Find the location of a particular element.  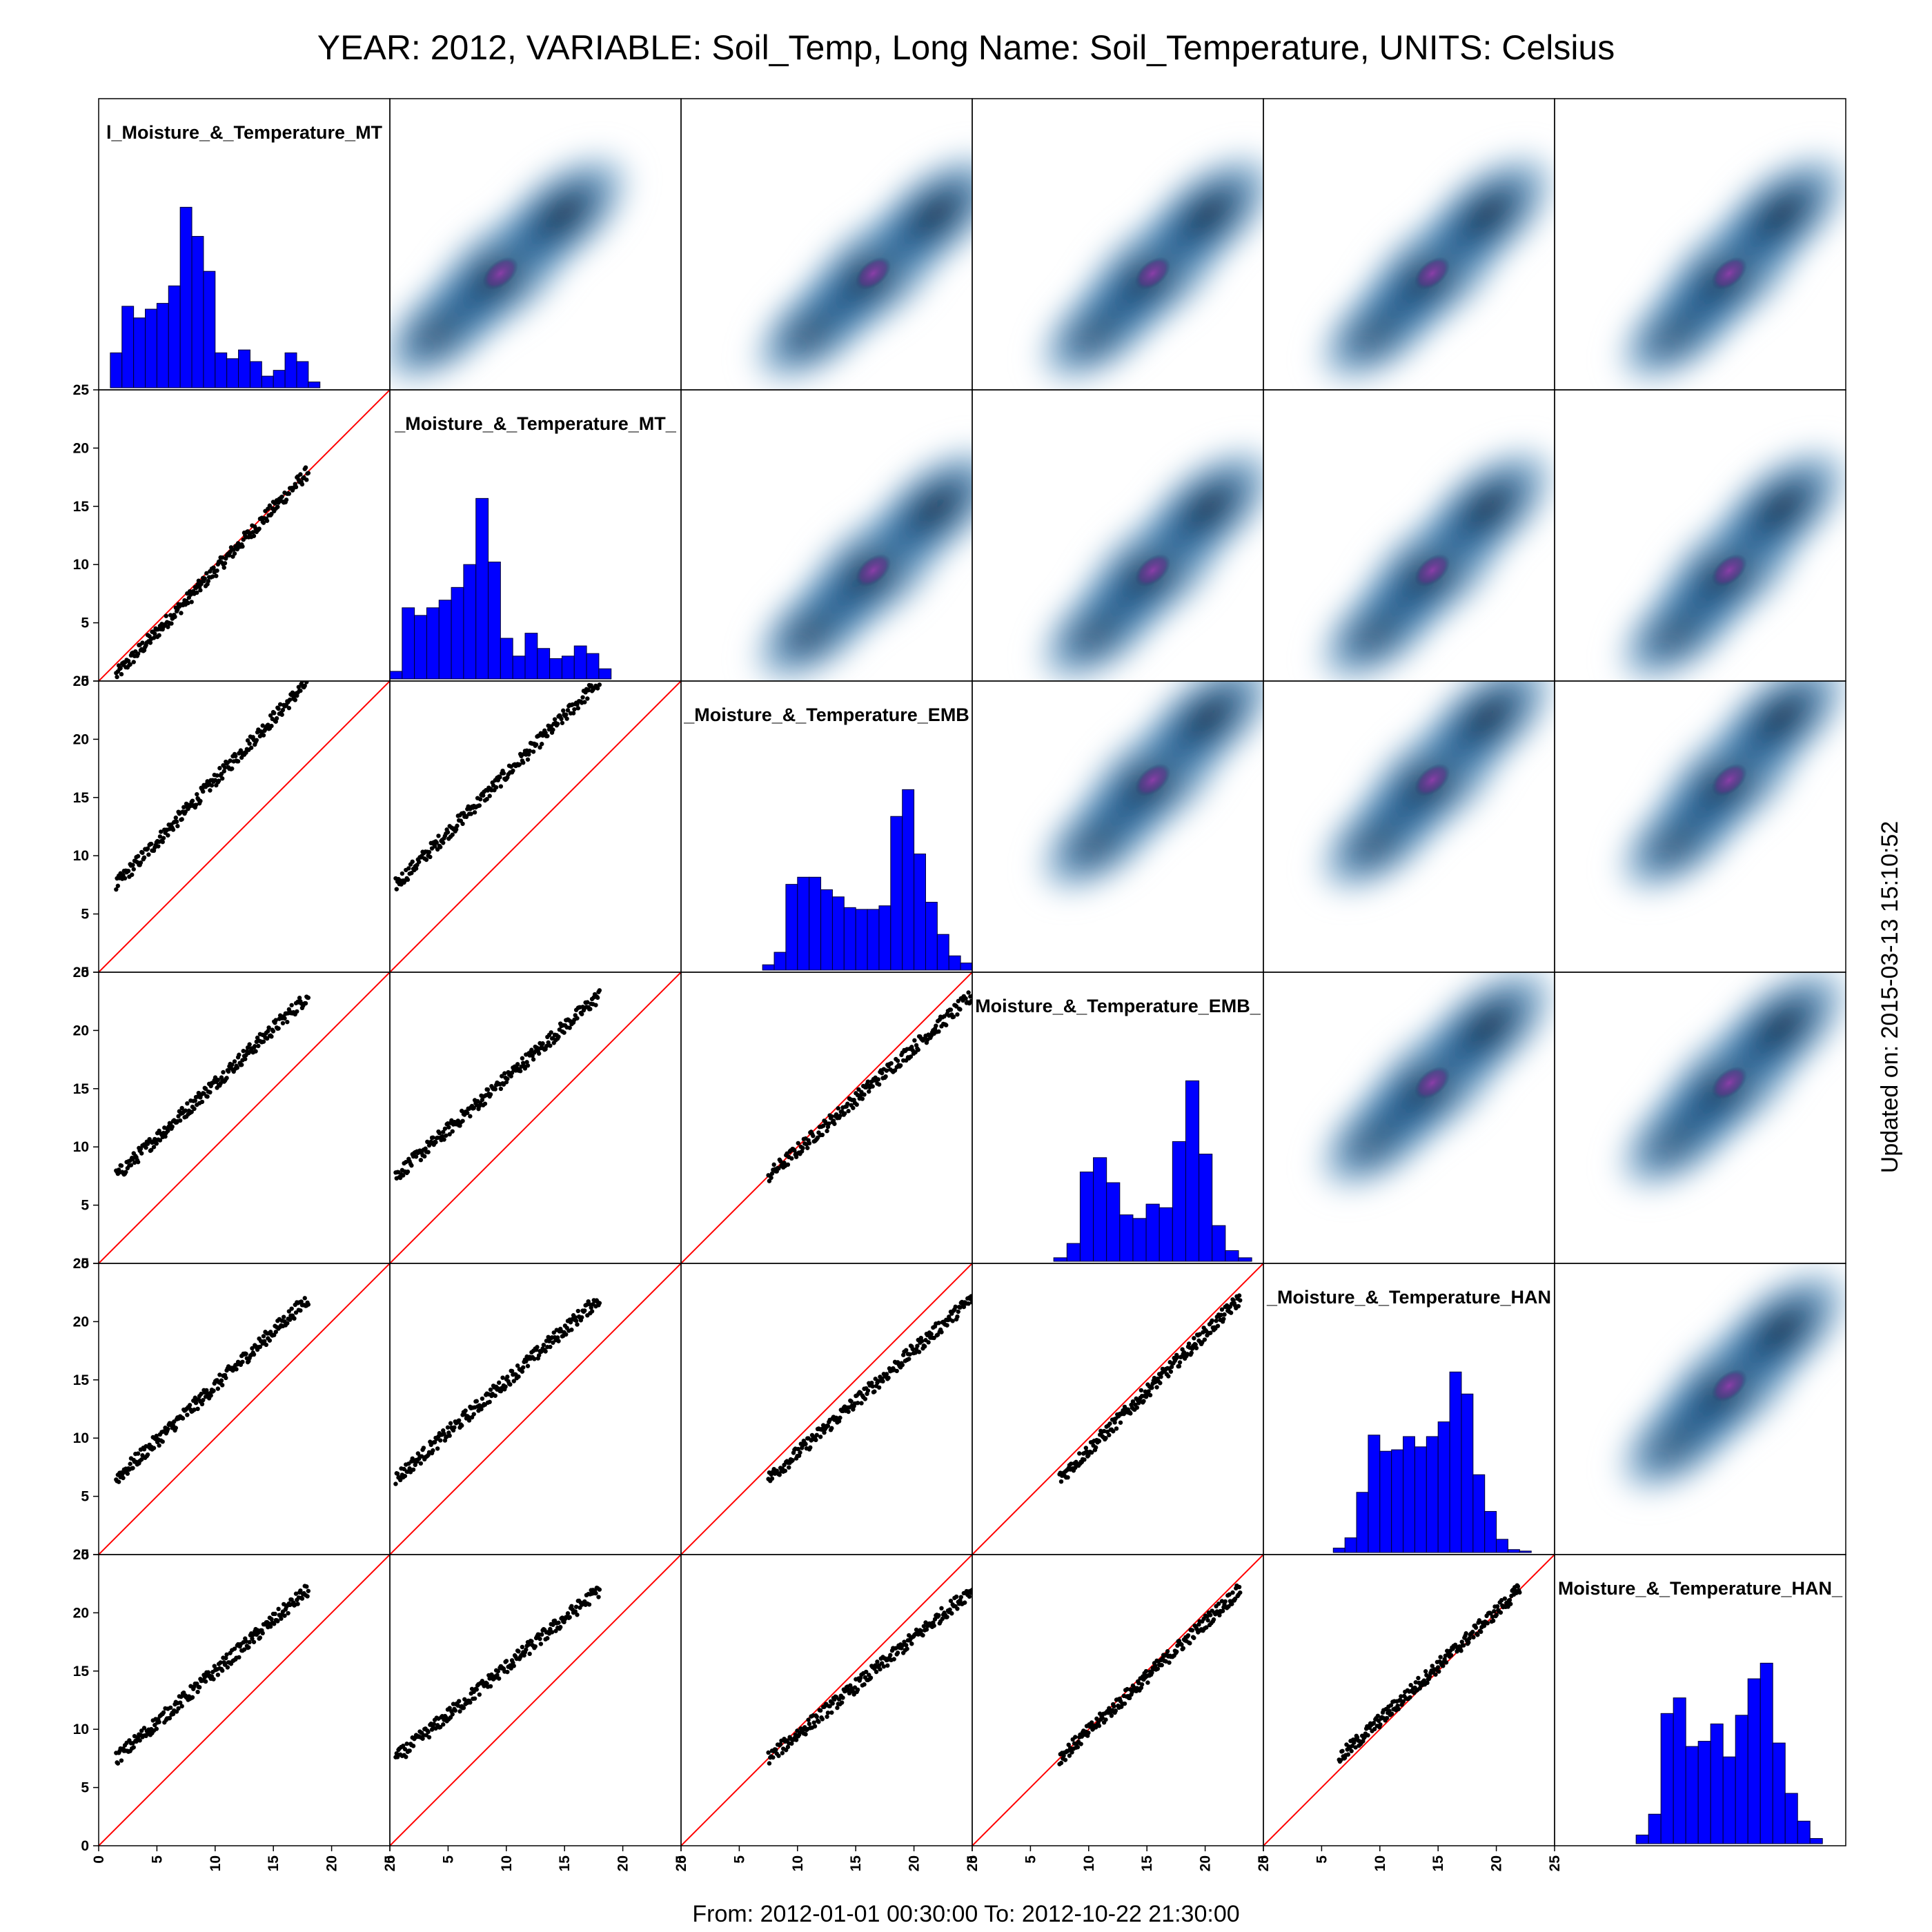

x-axis-col-3: 0 5 10 15 20 25 is located at coordinates (826, 1858).